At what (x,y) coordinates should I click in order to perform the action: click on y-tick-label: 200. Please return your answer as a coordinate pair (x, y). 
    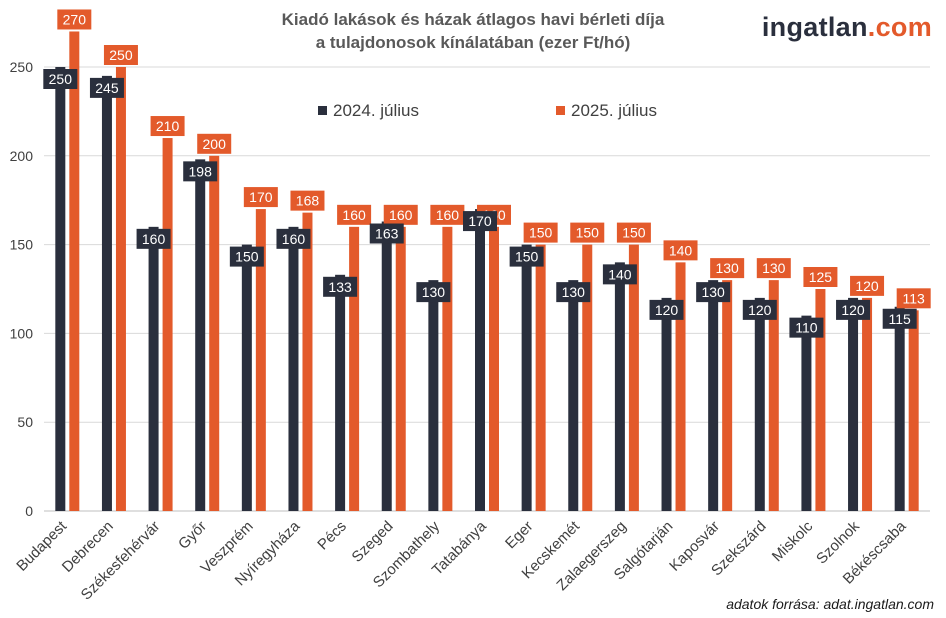
    Looking at the image, I should click on (22, 156).